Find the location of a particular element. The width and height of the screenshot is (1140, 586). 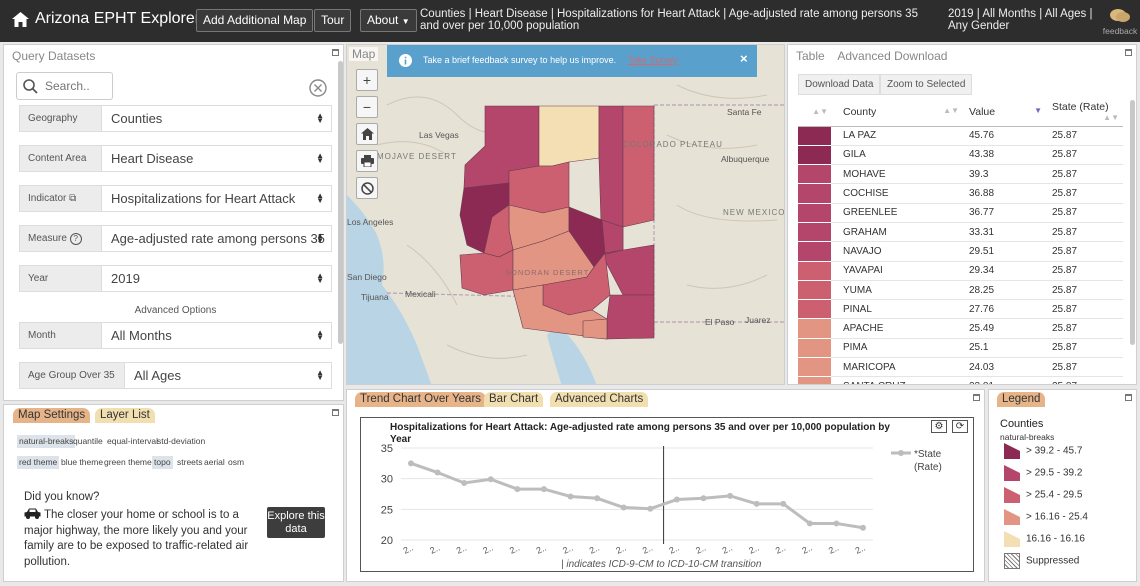

column-header-state-rate: State (Rate) ▲▼ is located at coordinates (1084, 112).